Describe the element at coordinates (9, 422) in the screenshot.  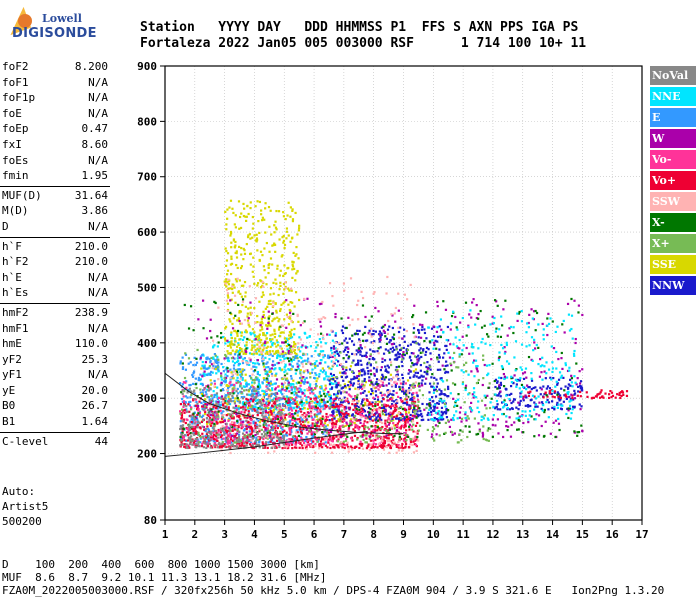
I see `param-label: B1` at that location.